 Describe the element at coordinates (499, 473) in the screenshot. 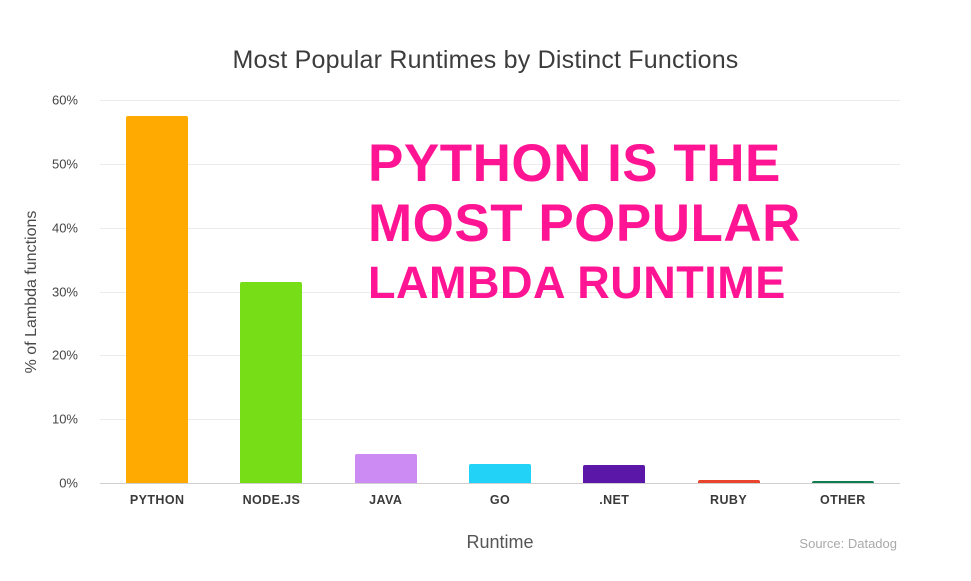

I see `bar-go` at that location.